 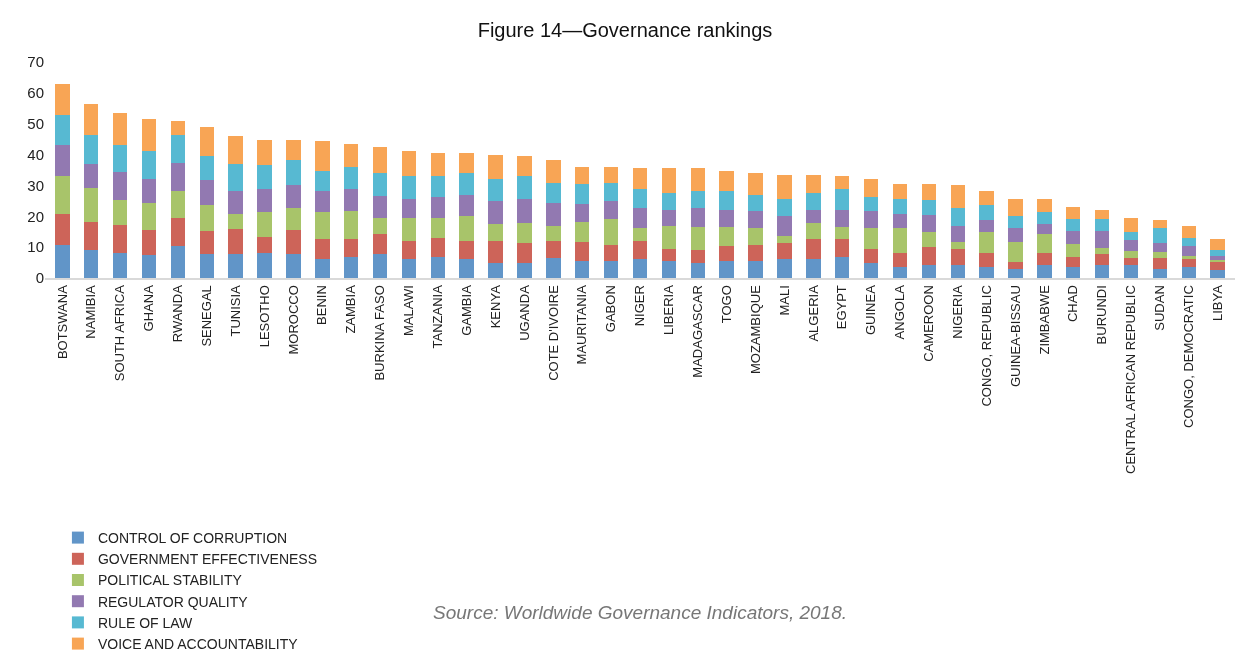 What do you see at coordinates (726, 304) in the screenshot?
I see `x-tick-label: TOGO` at bounding box center [726, 304].